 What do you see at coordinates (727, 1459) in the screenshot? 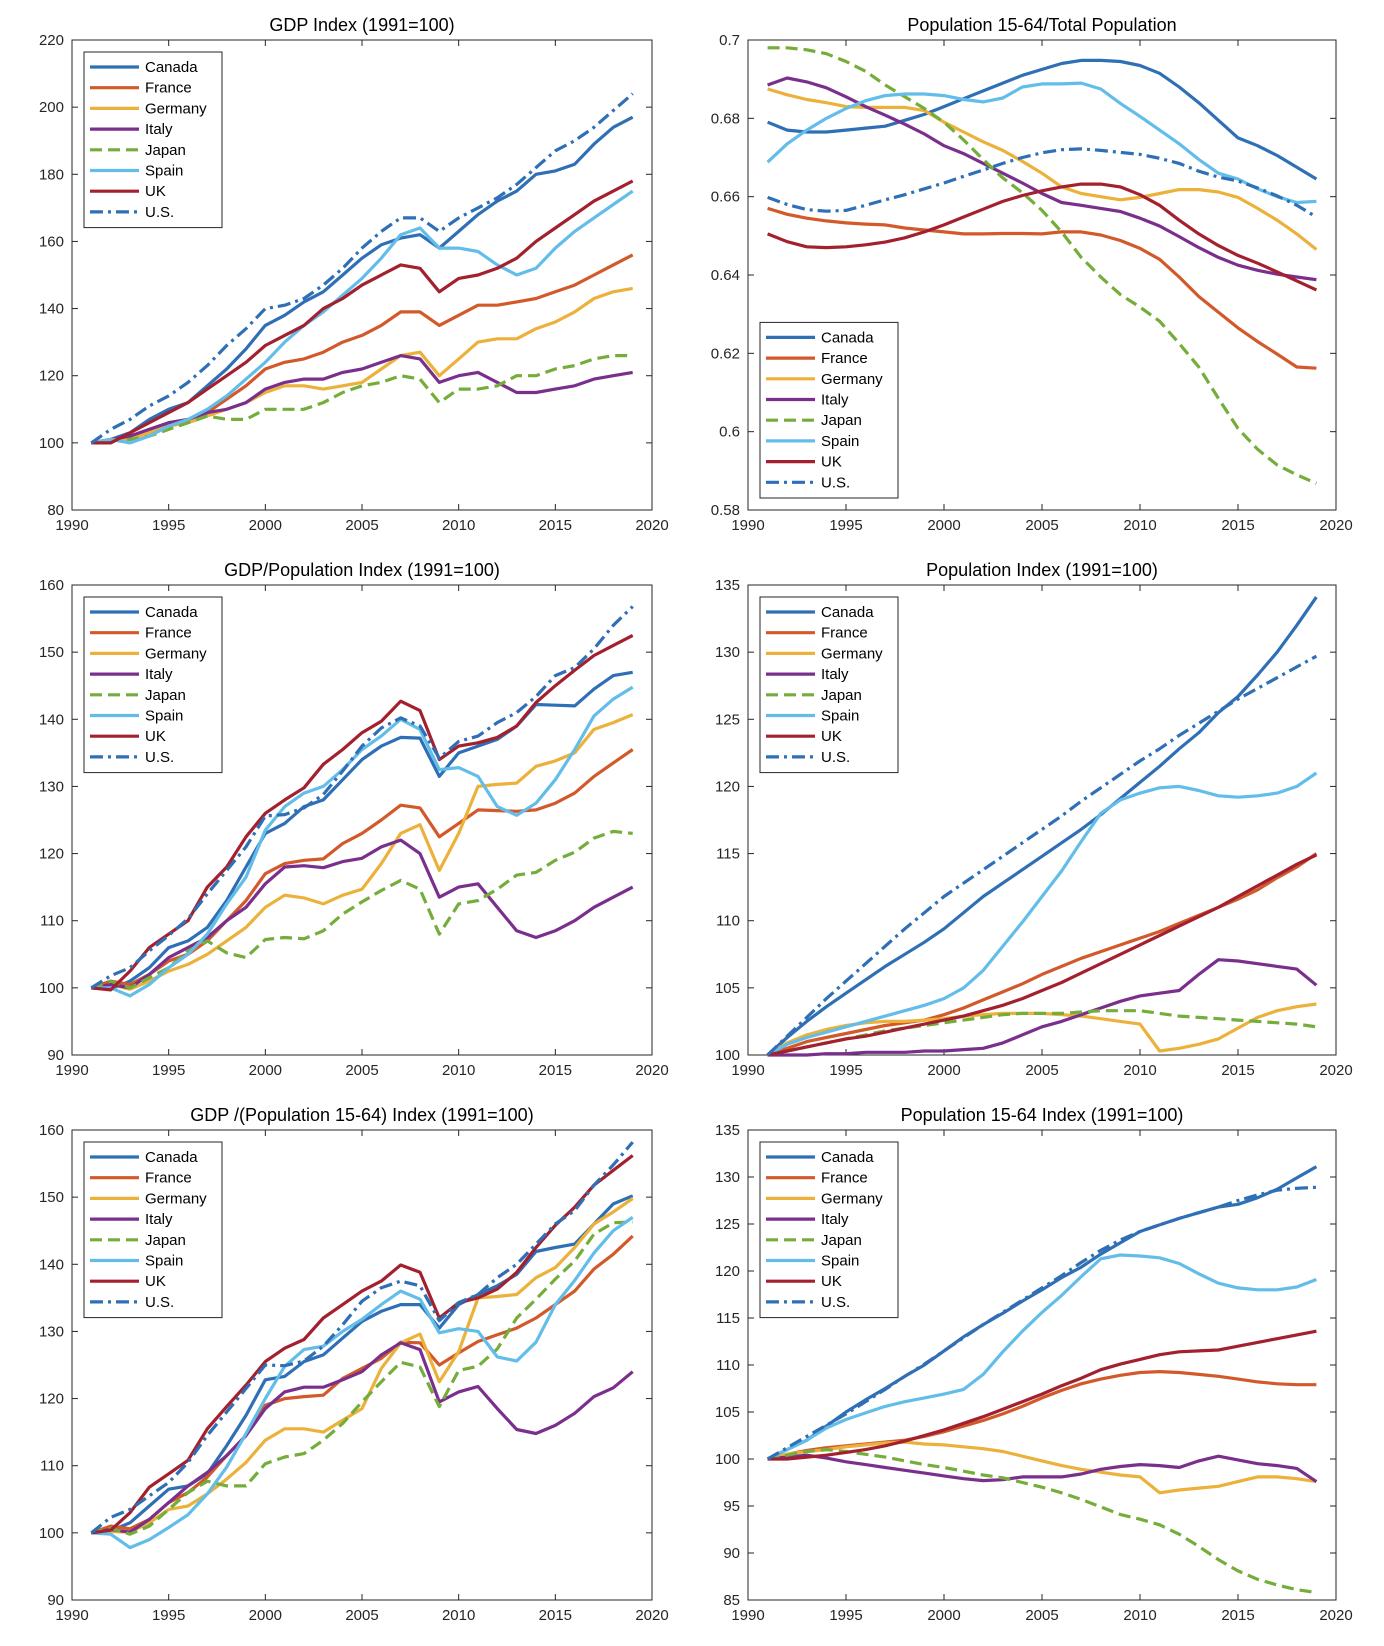
I see `y-tick-label: 100` at bounding box center [727, 1459].